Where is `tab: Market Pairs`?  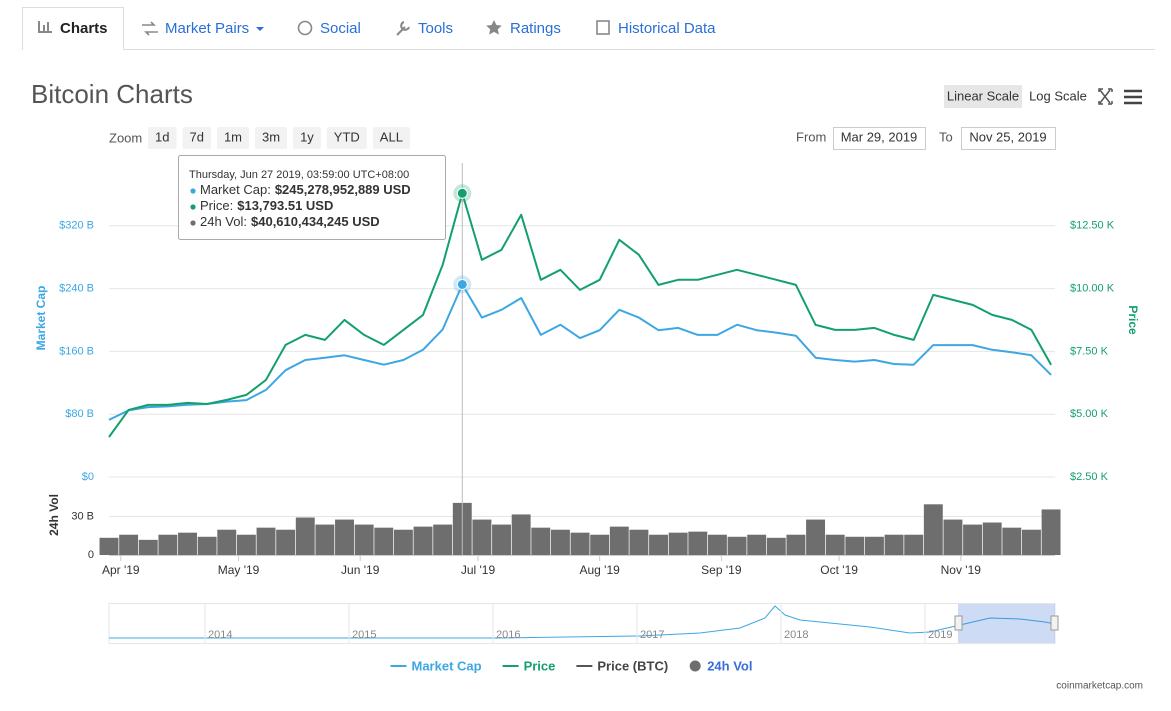
tab: Market Pairs is located at coordinates (207, 28).